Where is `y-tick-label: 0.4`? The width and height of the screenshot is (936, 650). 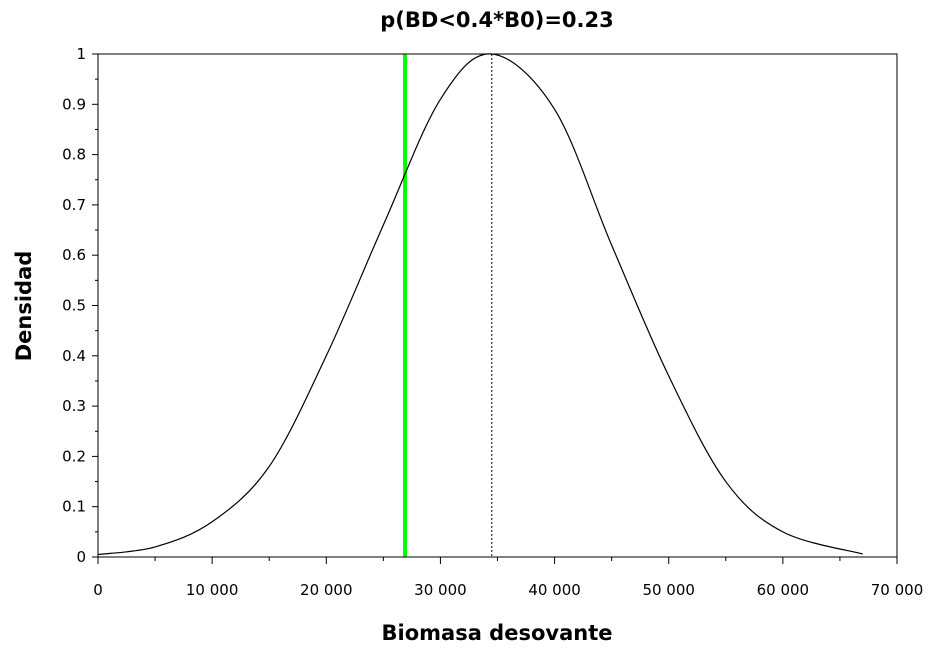 y-tick-label: 0.4 is located at coordinates (74, 356).